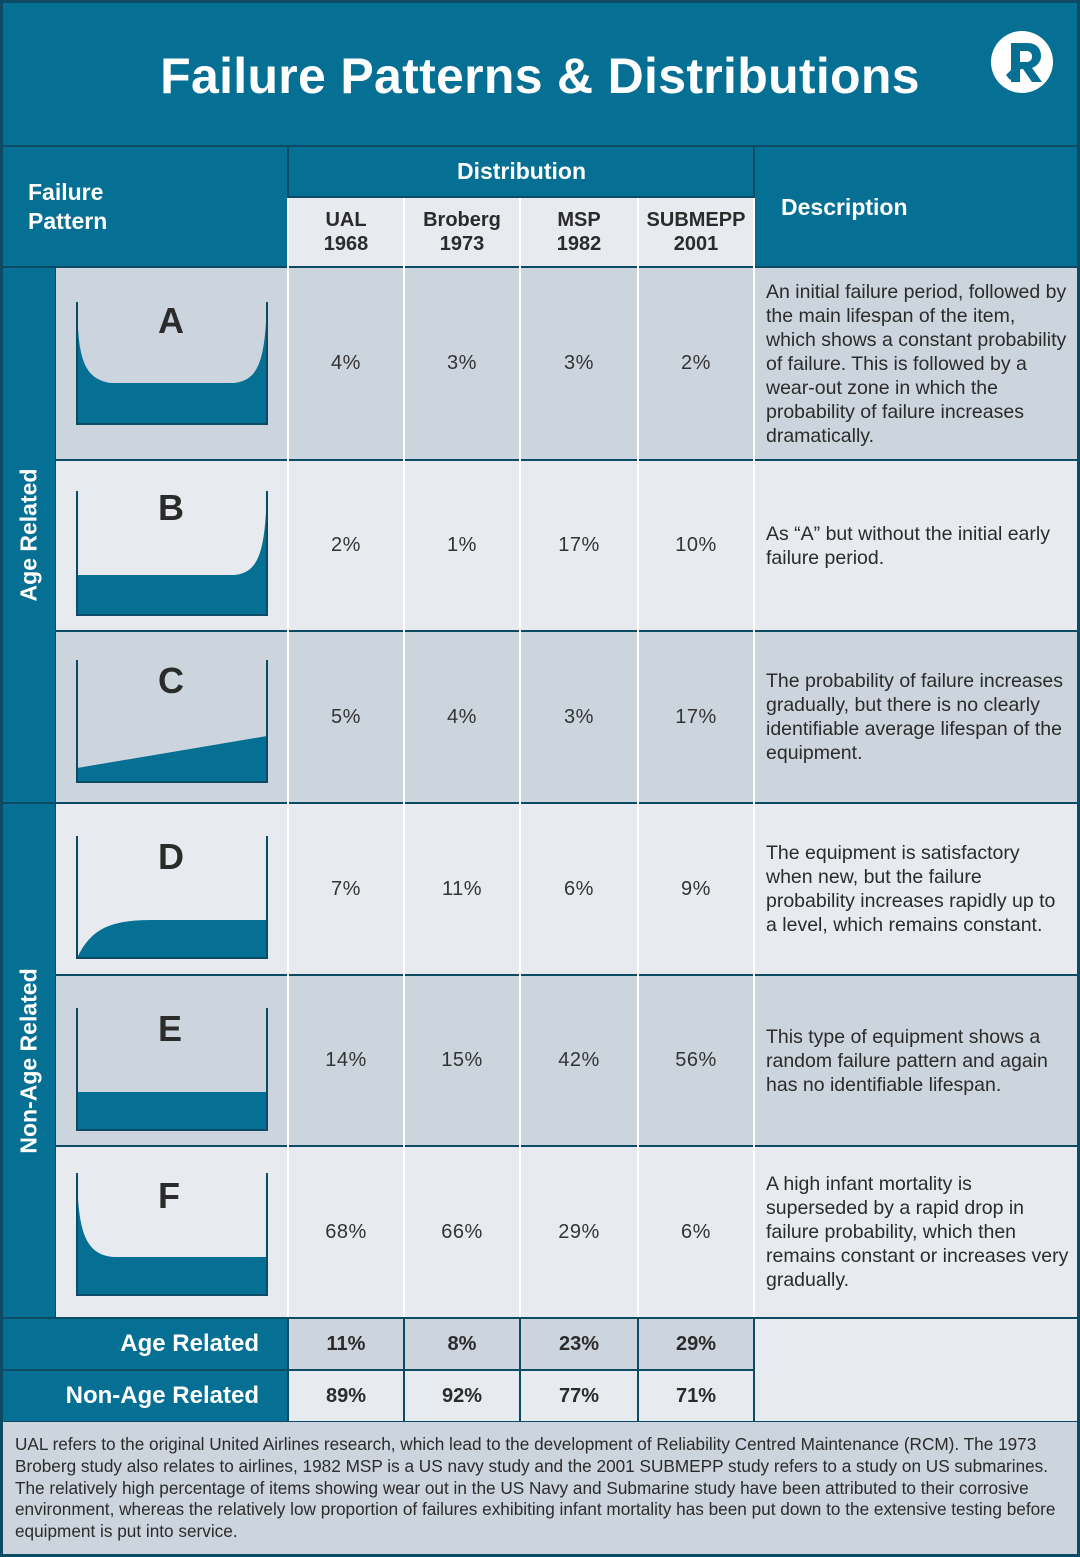 Image resolution: width=1080 pixels, height=1557 pixels. I want to click on total-cell: 92%, so click(462, 1396).